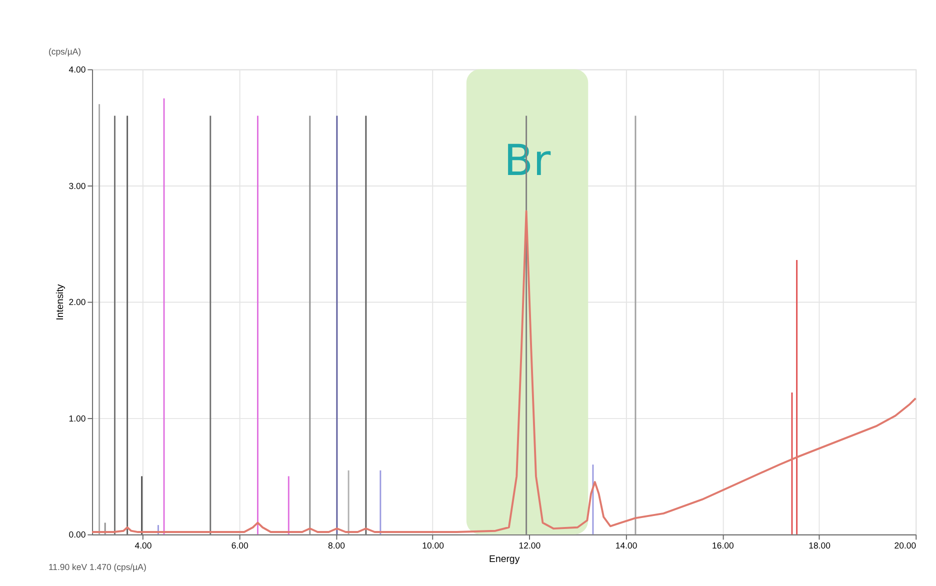 The image size is (936, 586). What do you see at coordinates (337, 545) in the screenshot?
I see `x-tick-label: 8.00` at bounding box center [337, 545].